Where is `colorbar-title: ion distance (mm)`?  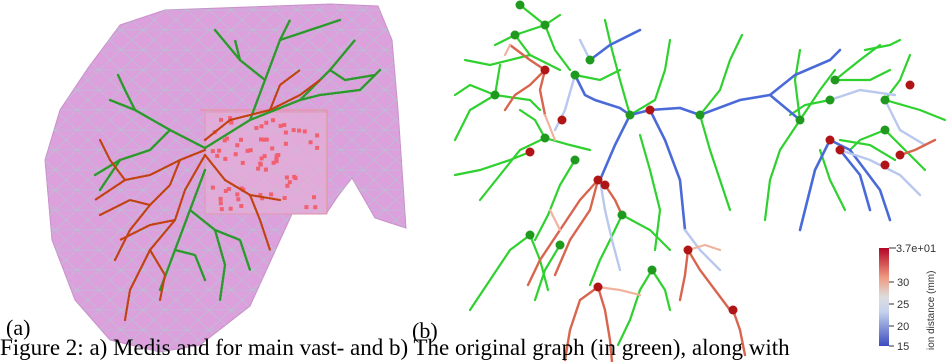
colorbar-title: ion distance (mm) is located at coordinates (931, 310).